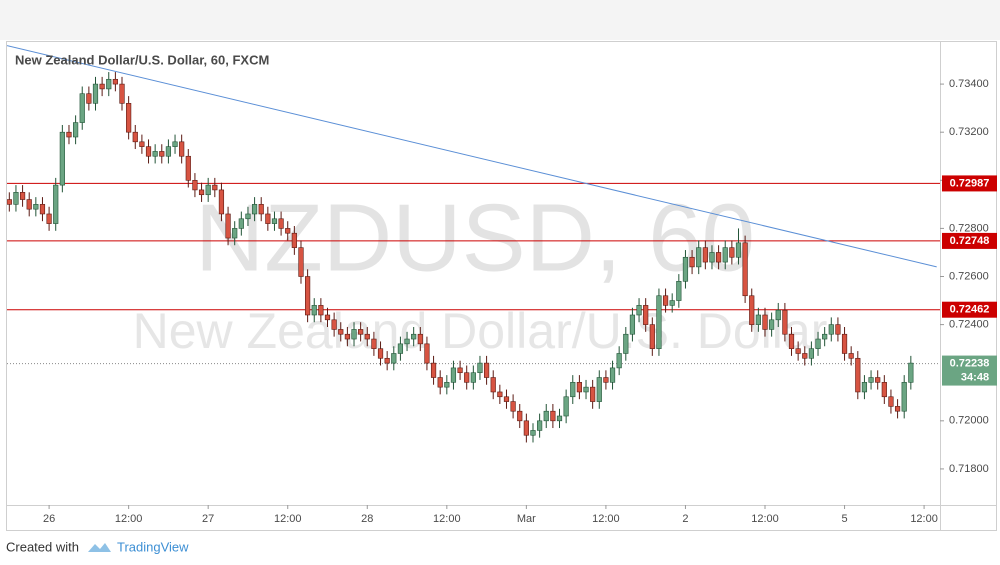  Describe the element at coordinates (969, 469) in the screenshot. I see `y-tick-label: 0.71800` at that location.